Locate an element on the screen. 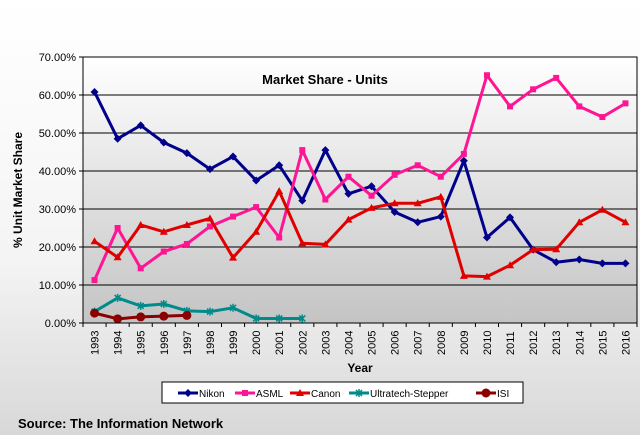 The image size is (640, 435). y-tick-label: 70.00% is located at coordinates (58, 58).